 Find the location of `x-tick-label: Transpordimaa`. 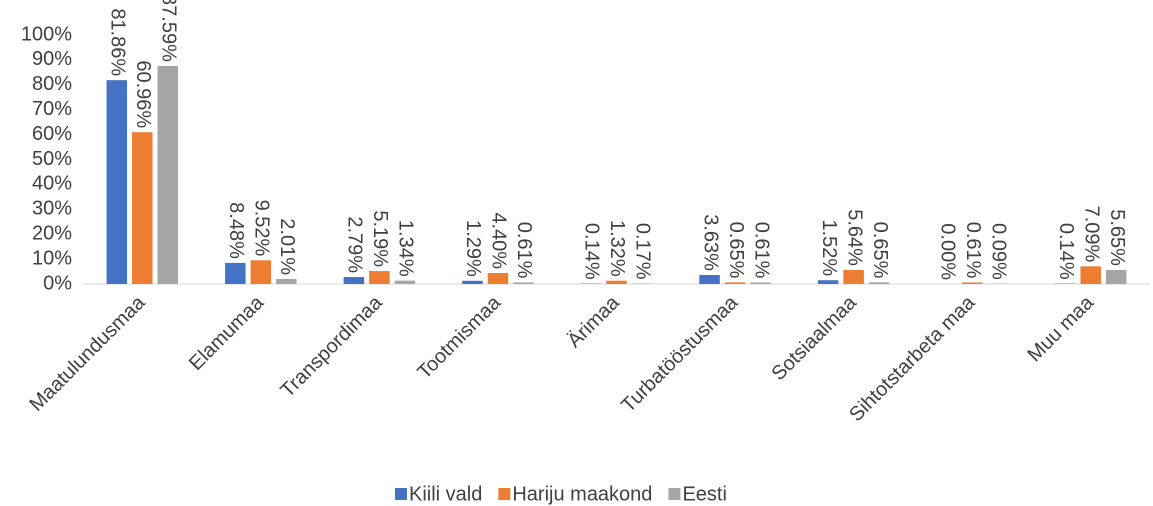

x-tick-label: Transpordimaa is located at coordinates (332, 346).